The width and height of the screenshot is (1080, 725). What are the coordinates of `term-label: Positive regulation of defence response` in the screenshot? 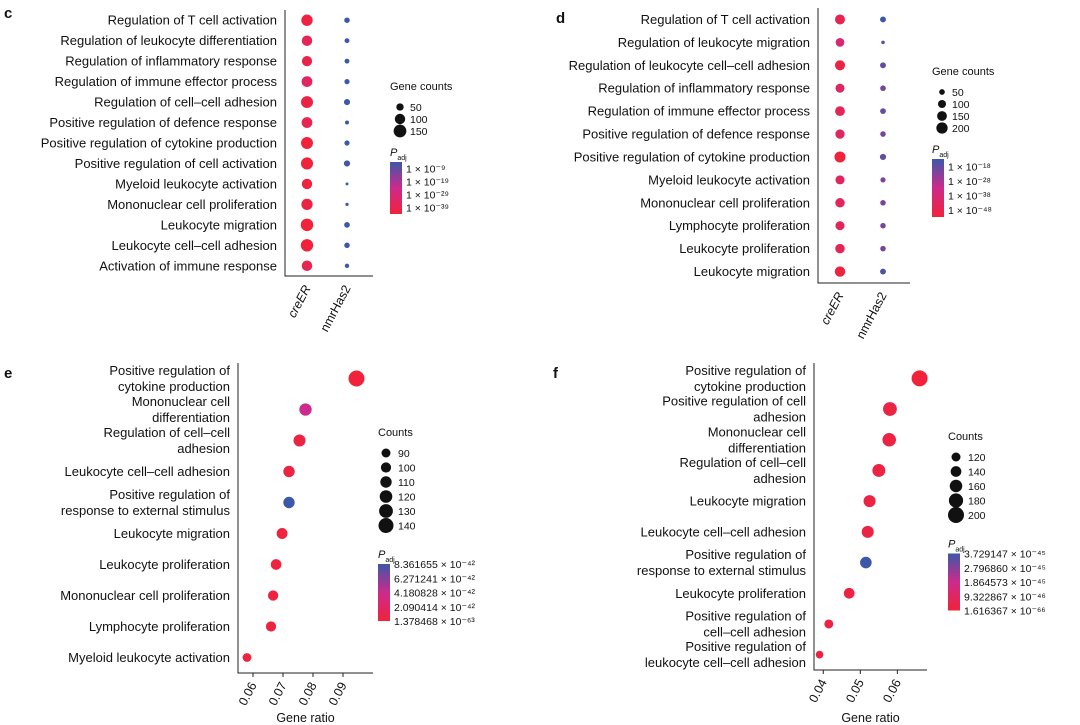 It's located at (163, 122).